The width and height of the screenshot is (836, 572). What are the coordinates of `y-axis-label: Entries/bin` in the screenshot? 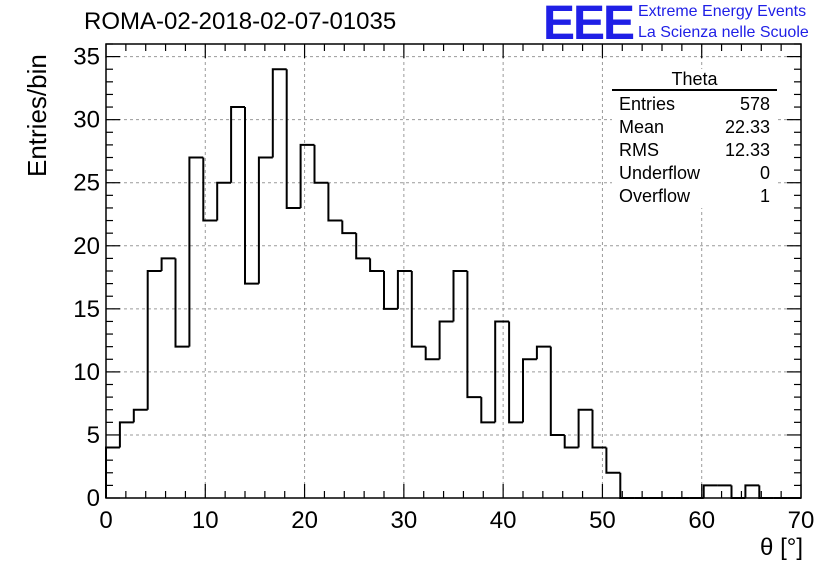 It's located at (37, 115).